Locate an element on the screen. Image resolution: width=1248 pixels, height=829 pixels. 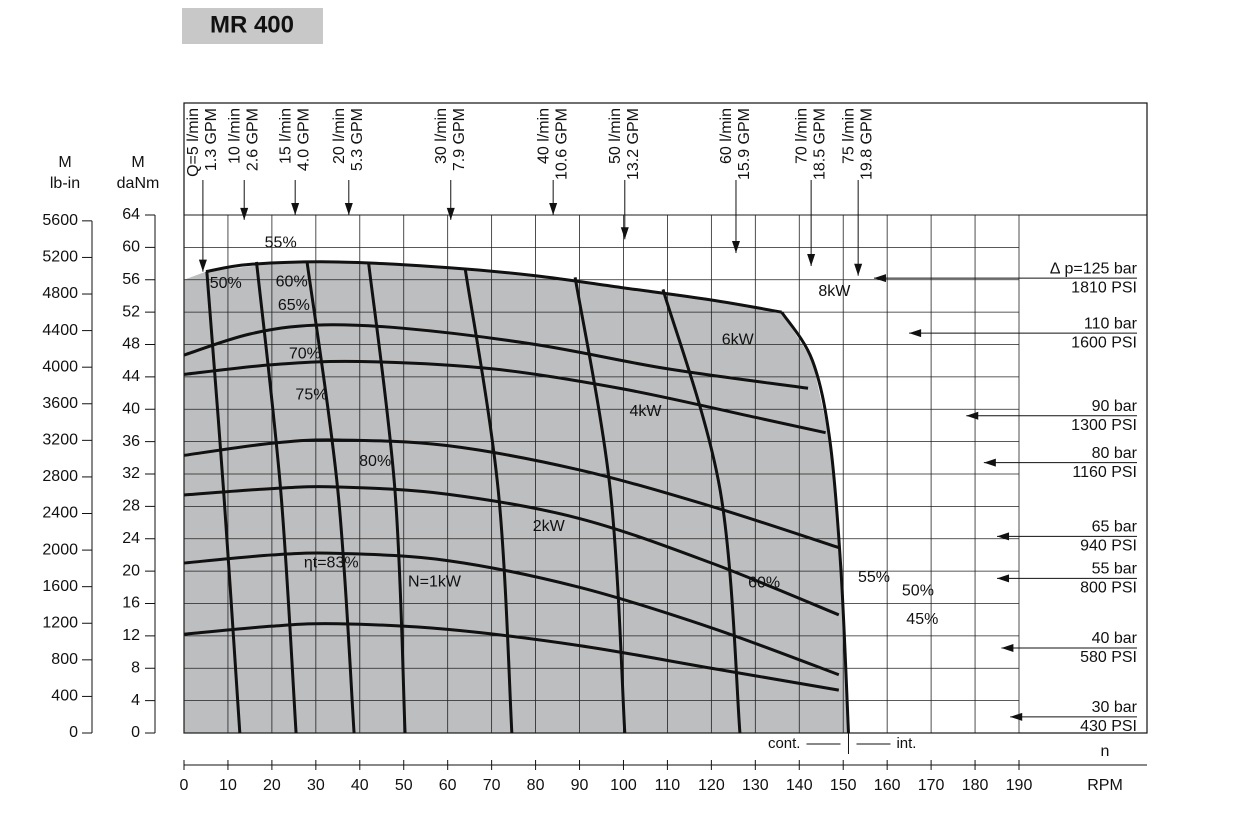
y-tick-label: 0 is located at coordinates (135, 732).